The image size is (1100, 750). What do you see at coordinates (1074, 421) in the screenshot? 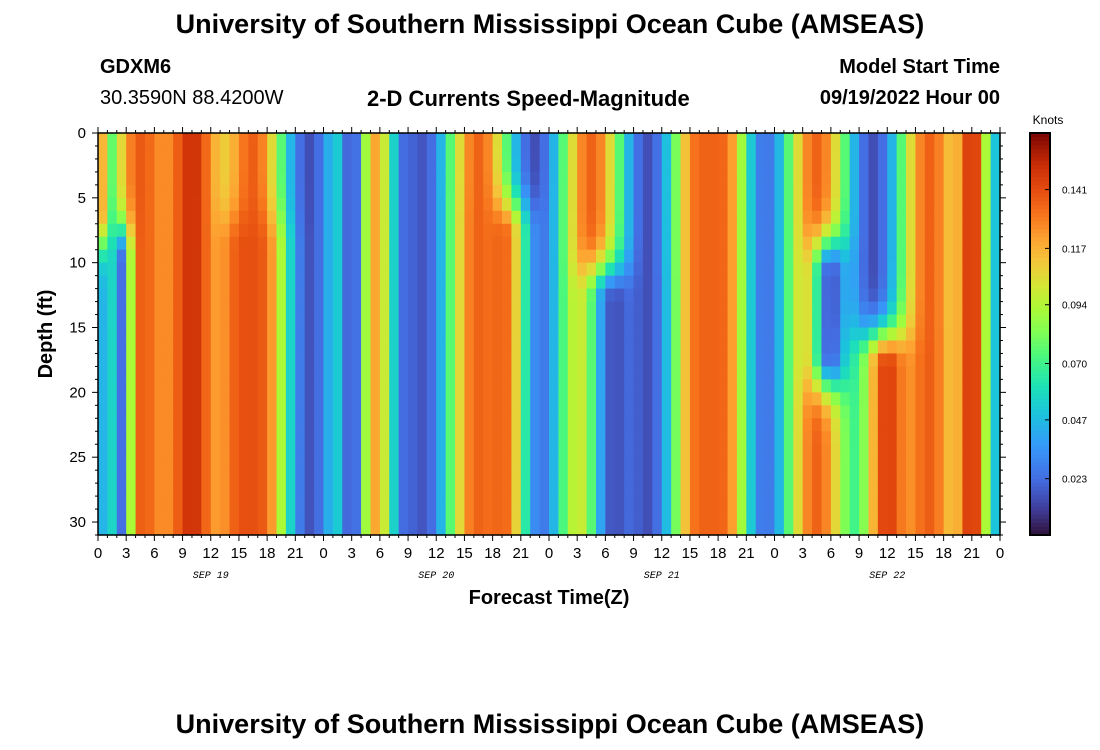
I see `colorbar-tick-label: 0.047` at bounding box center [1074, 421].